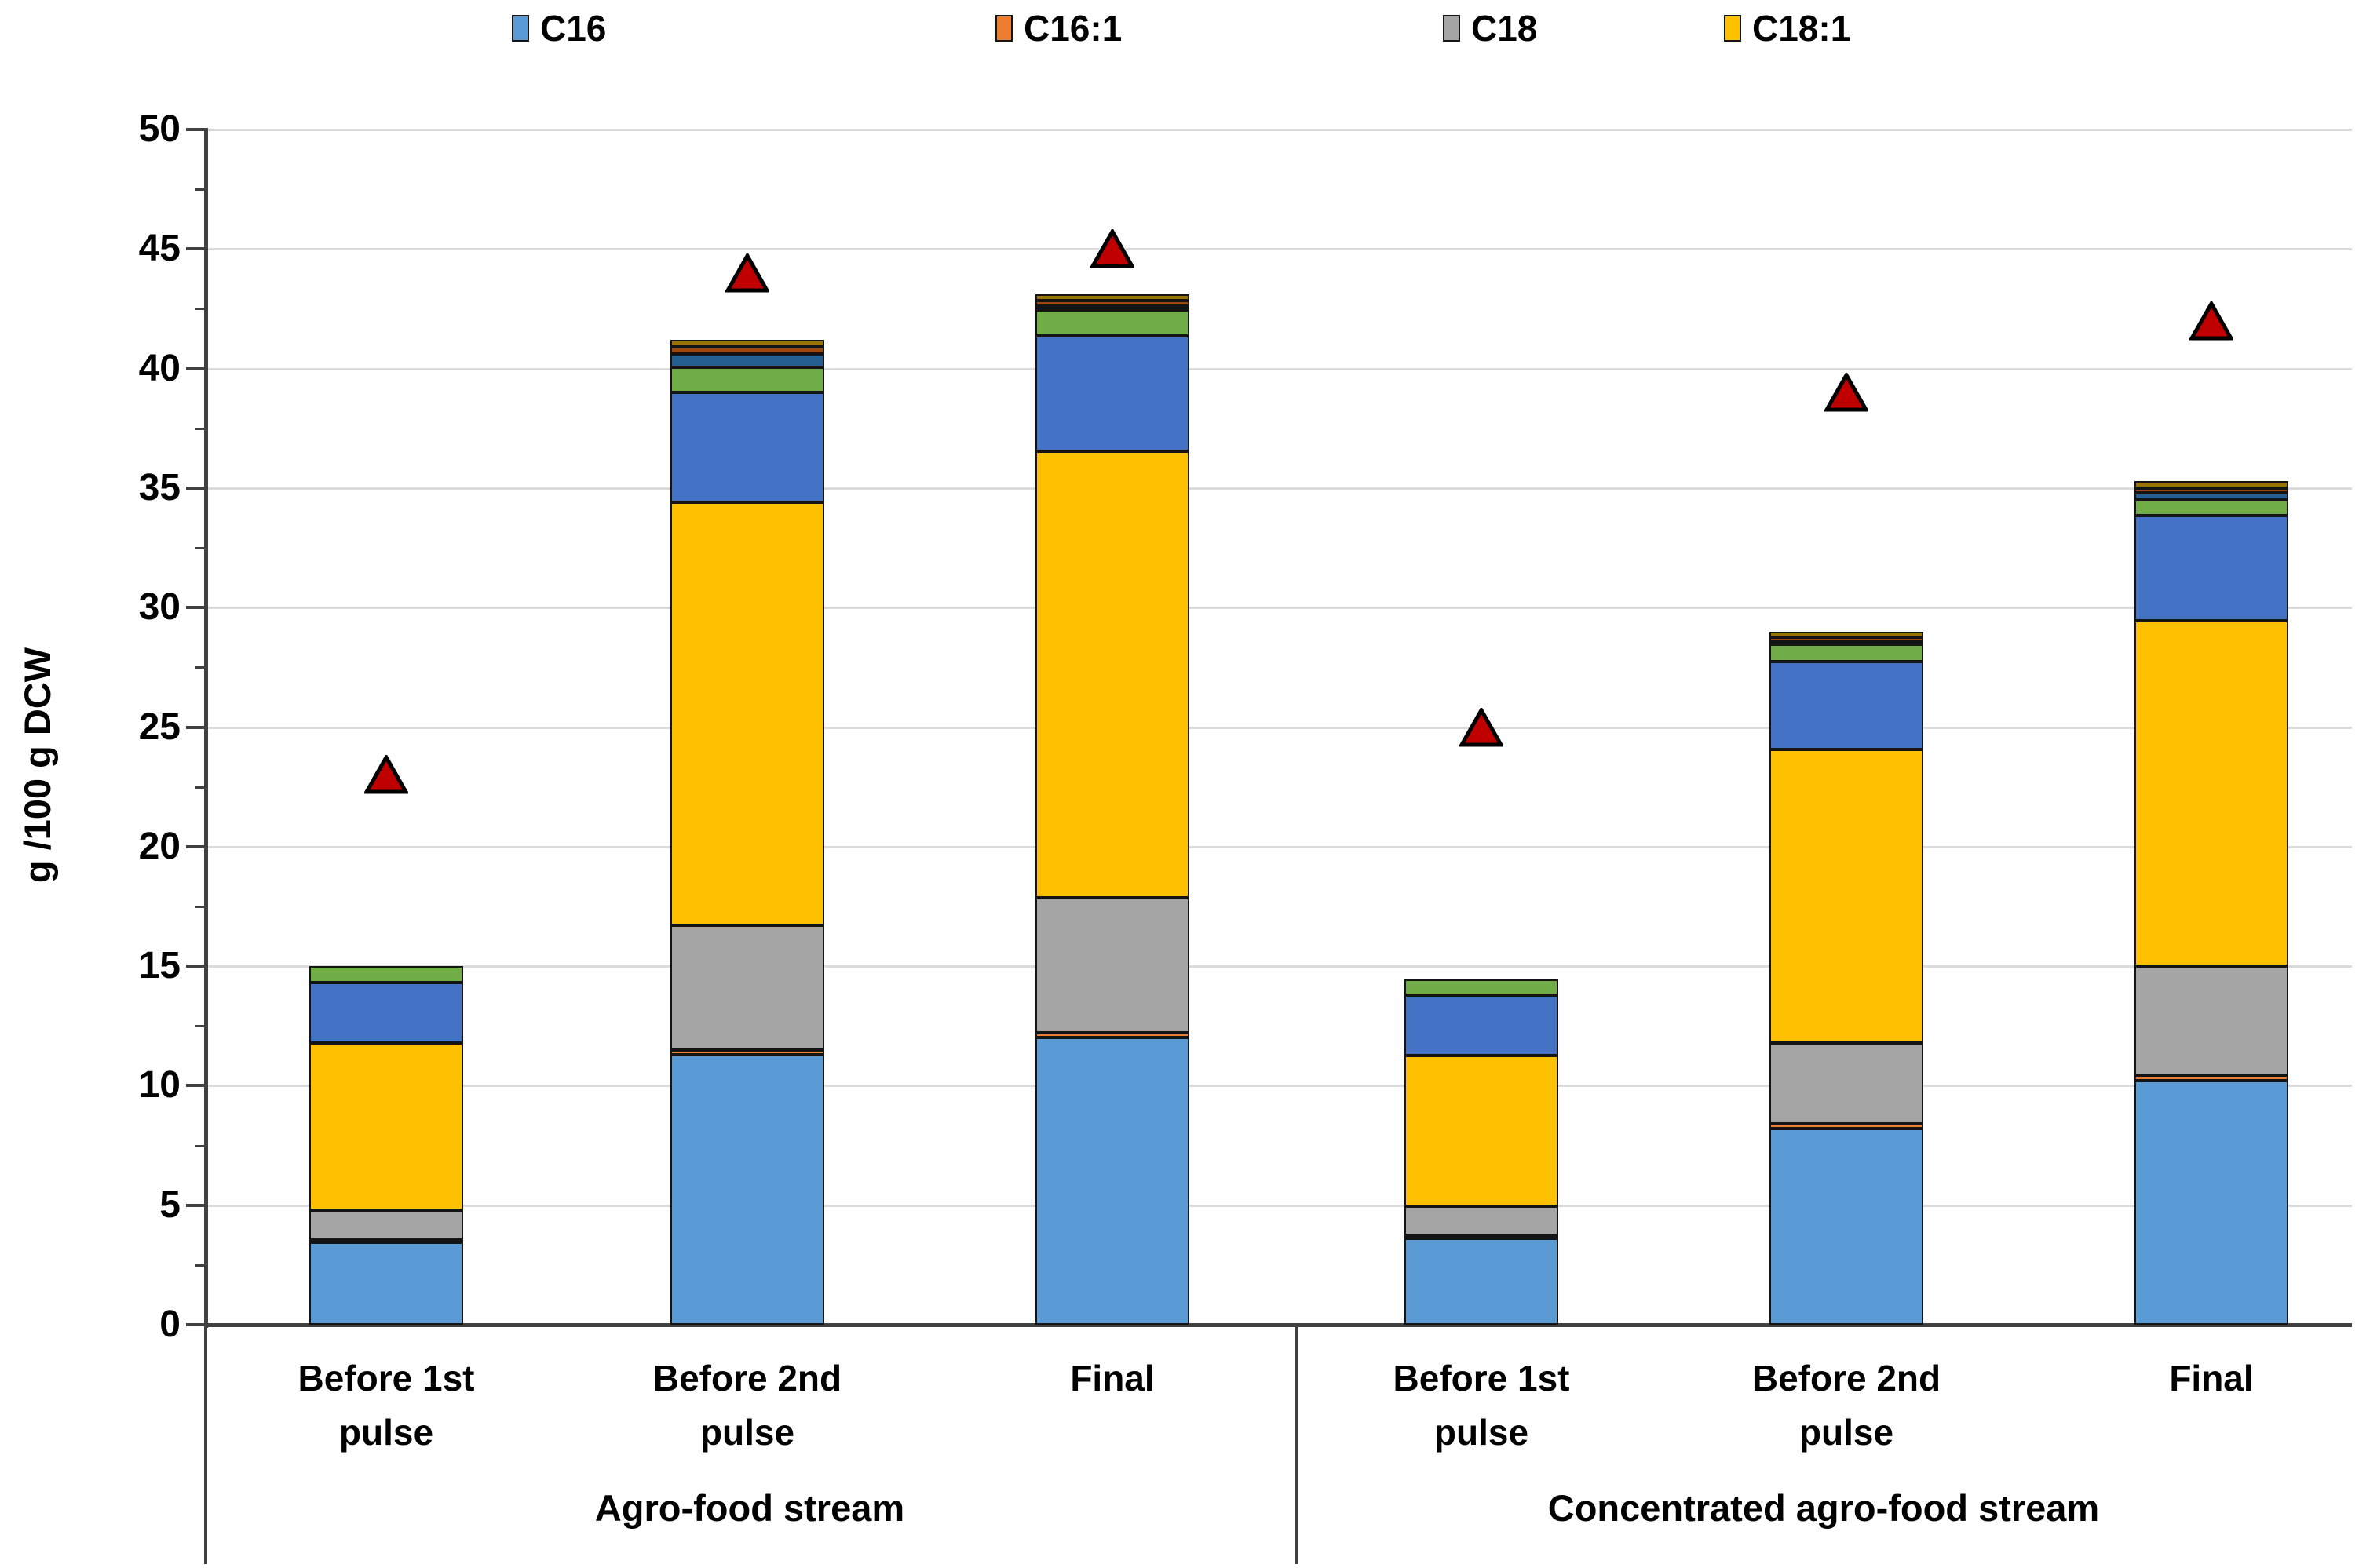 This screenshot has width=2359, height=1568. I want to click on y-tick-label: 40, so click(159, 368).